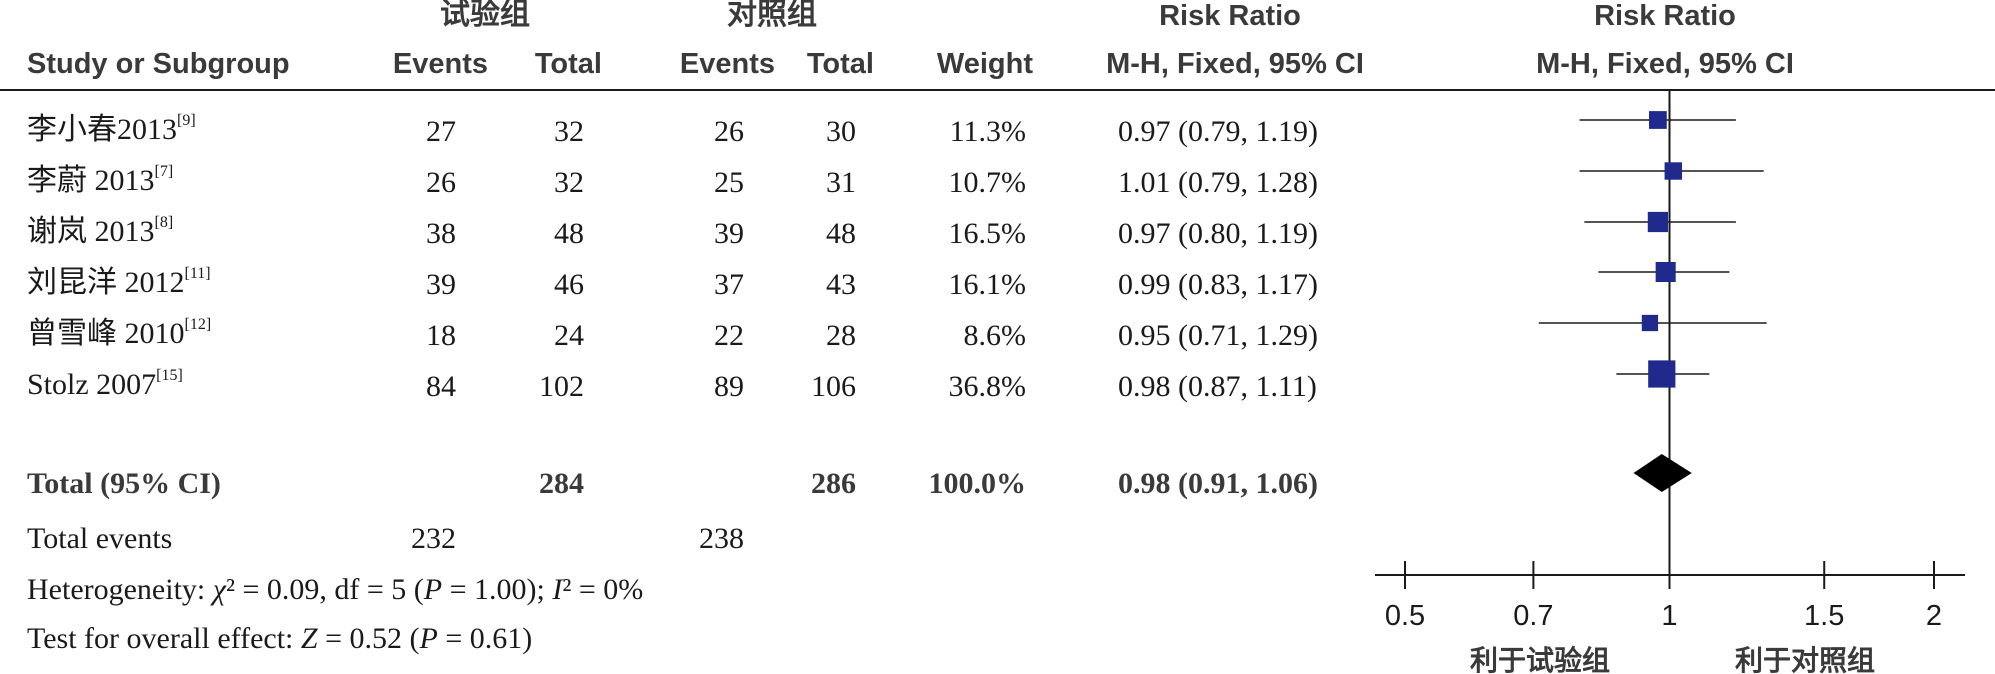  What do you see at coordinates (841, 131) in the screenshot?
I see `total-control: 30` at bounding box center [841, 131].